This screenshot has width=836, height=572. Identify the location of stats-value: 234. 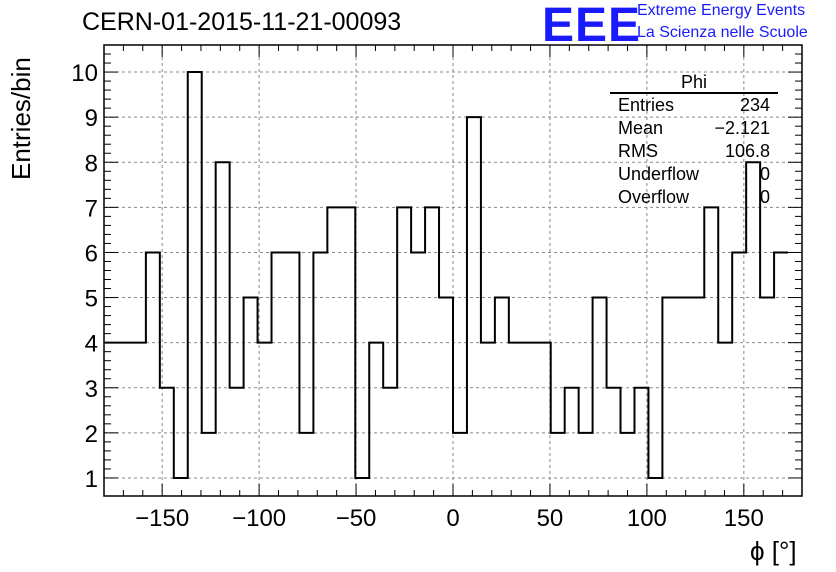
(754, 105).